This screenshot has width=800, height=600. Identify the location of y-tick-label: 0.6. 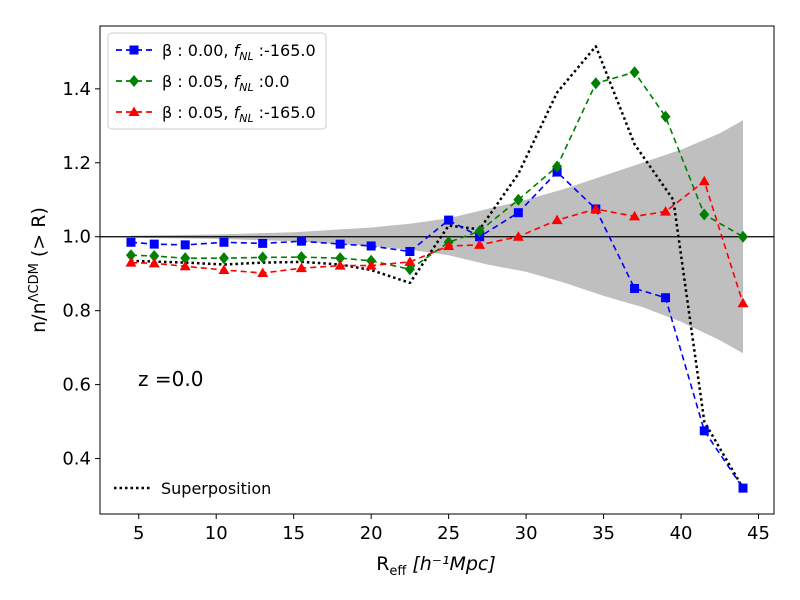
(76, 385).